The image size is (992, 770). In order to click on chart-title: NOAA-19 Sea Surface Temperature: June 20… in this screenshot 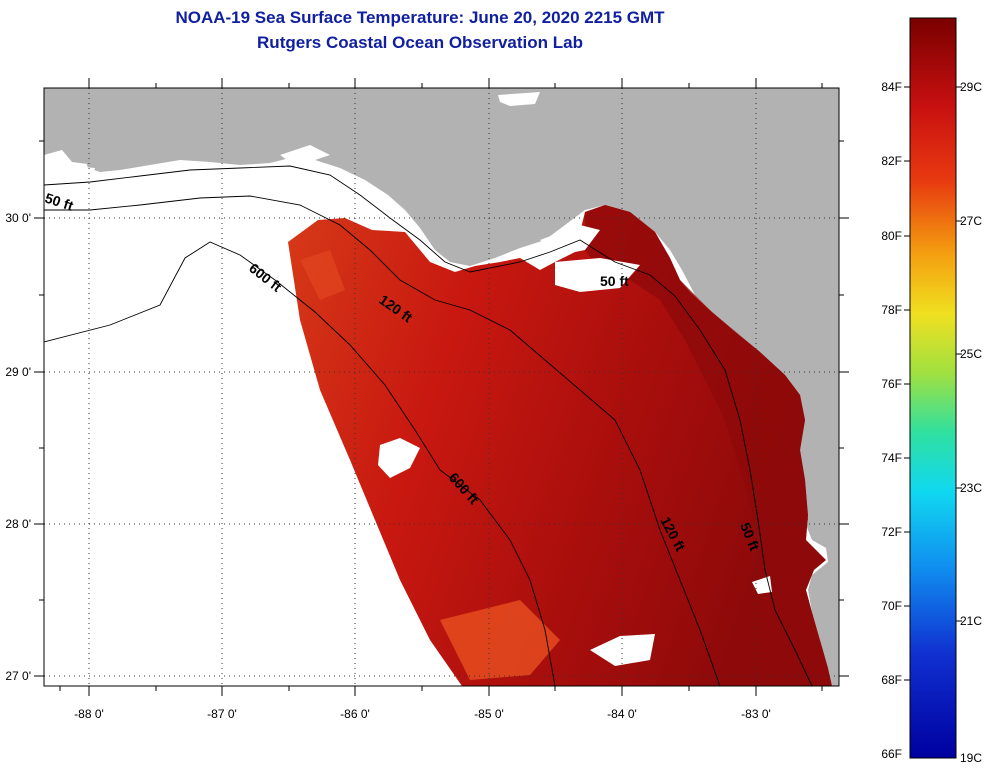, I will do `click(420, 17)`.